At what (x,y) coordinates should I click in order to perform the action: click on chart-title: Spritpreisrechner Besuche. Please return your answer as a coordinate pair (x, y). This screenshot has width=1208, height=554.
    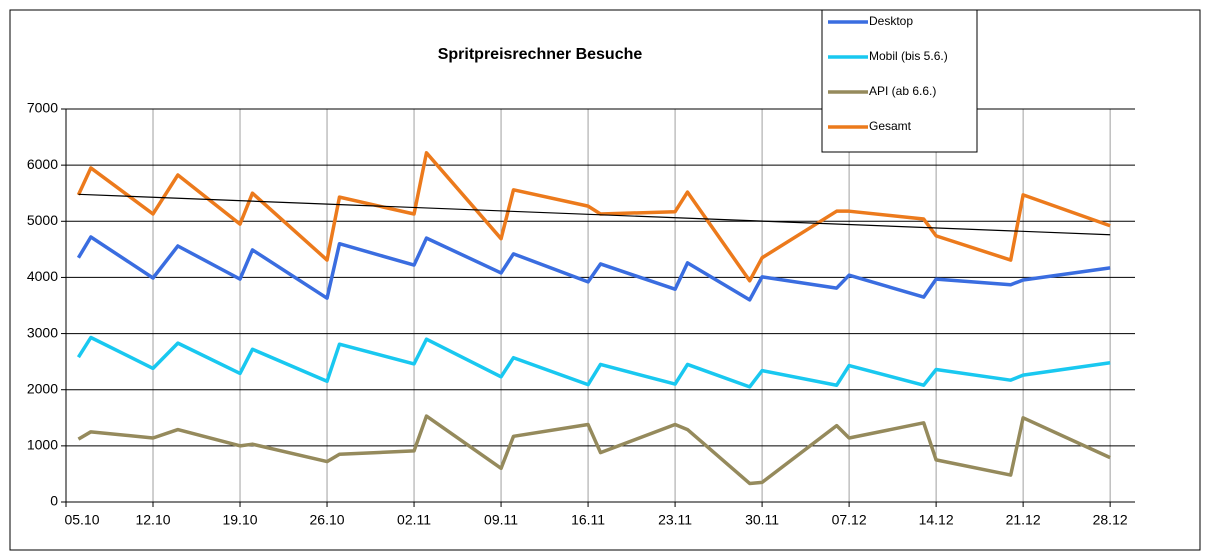
    Looking at the image, I should click on (540, 54).